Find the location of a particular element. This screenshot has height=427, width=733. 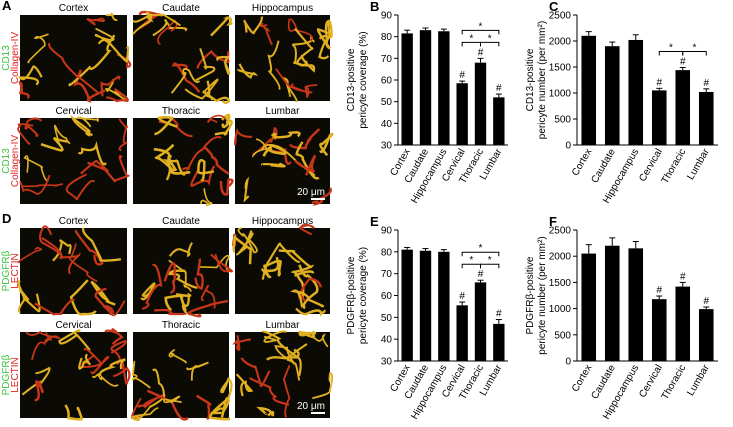

micrograph is located at coordinates (73, 375).